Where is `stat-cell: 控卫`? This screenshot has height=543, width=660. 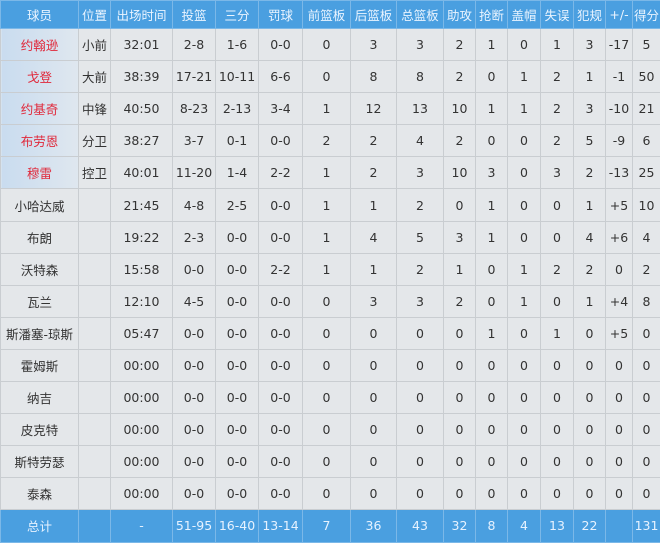
stat-cell: 控卫 is located at coordinates (95, 173).